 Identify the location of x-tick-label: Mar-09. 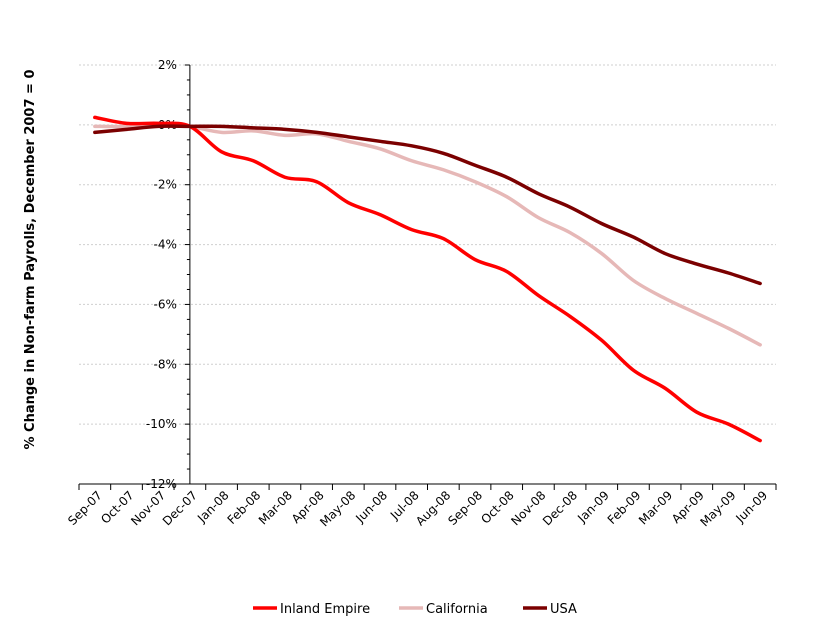
(655, 507).